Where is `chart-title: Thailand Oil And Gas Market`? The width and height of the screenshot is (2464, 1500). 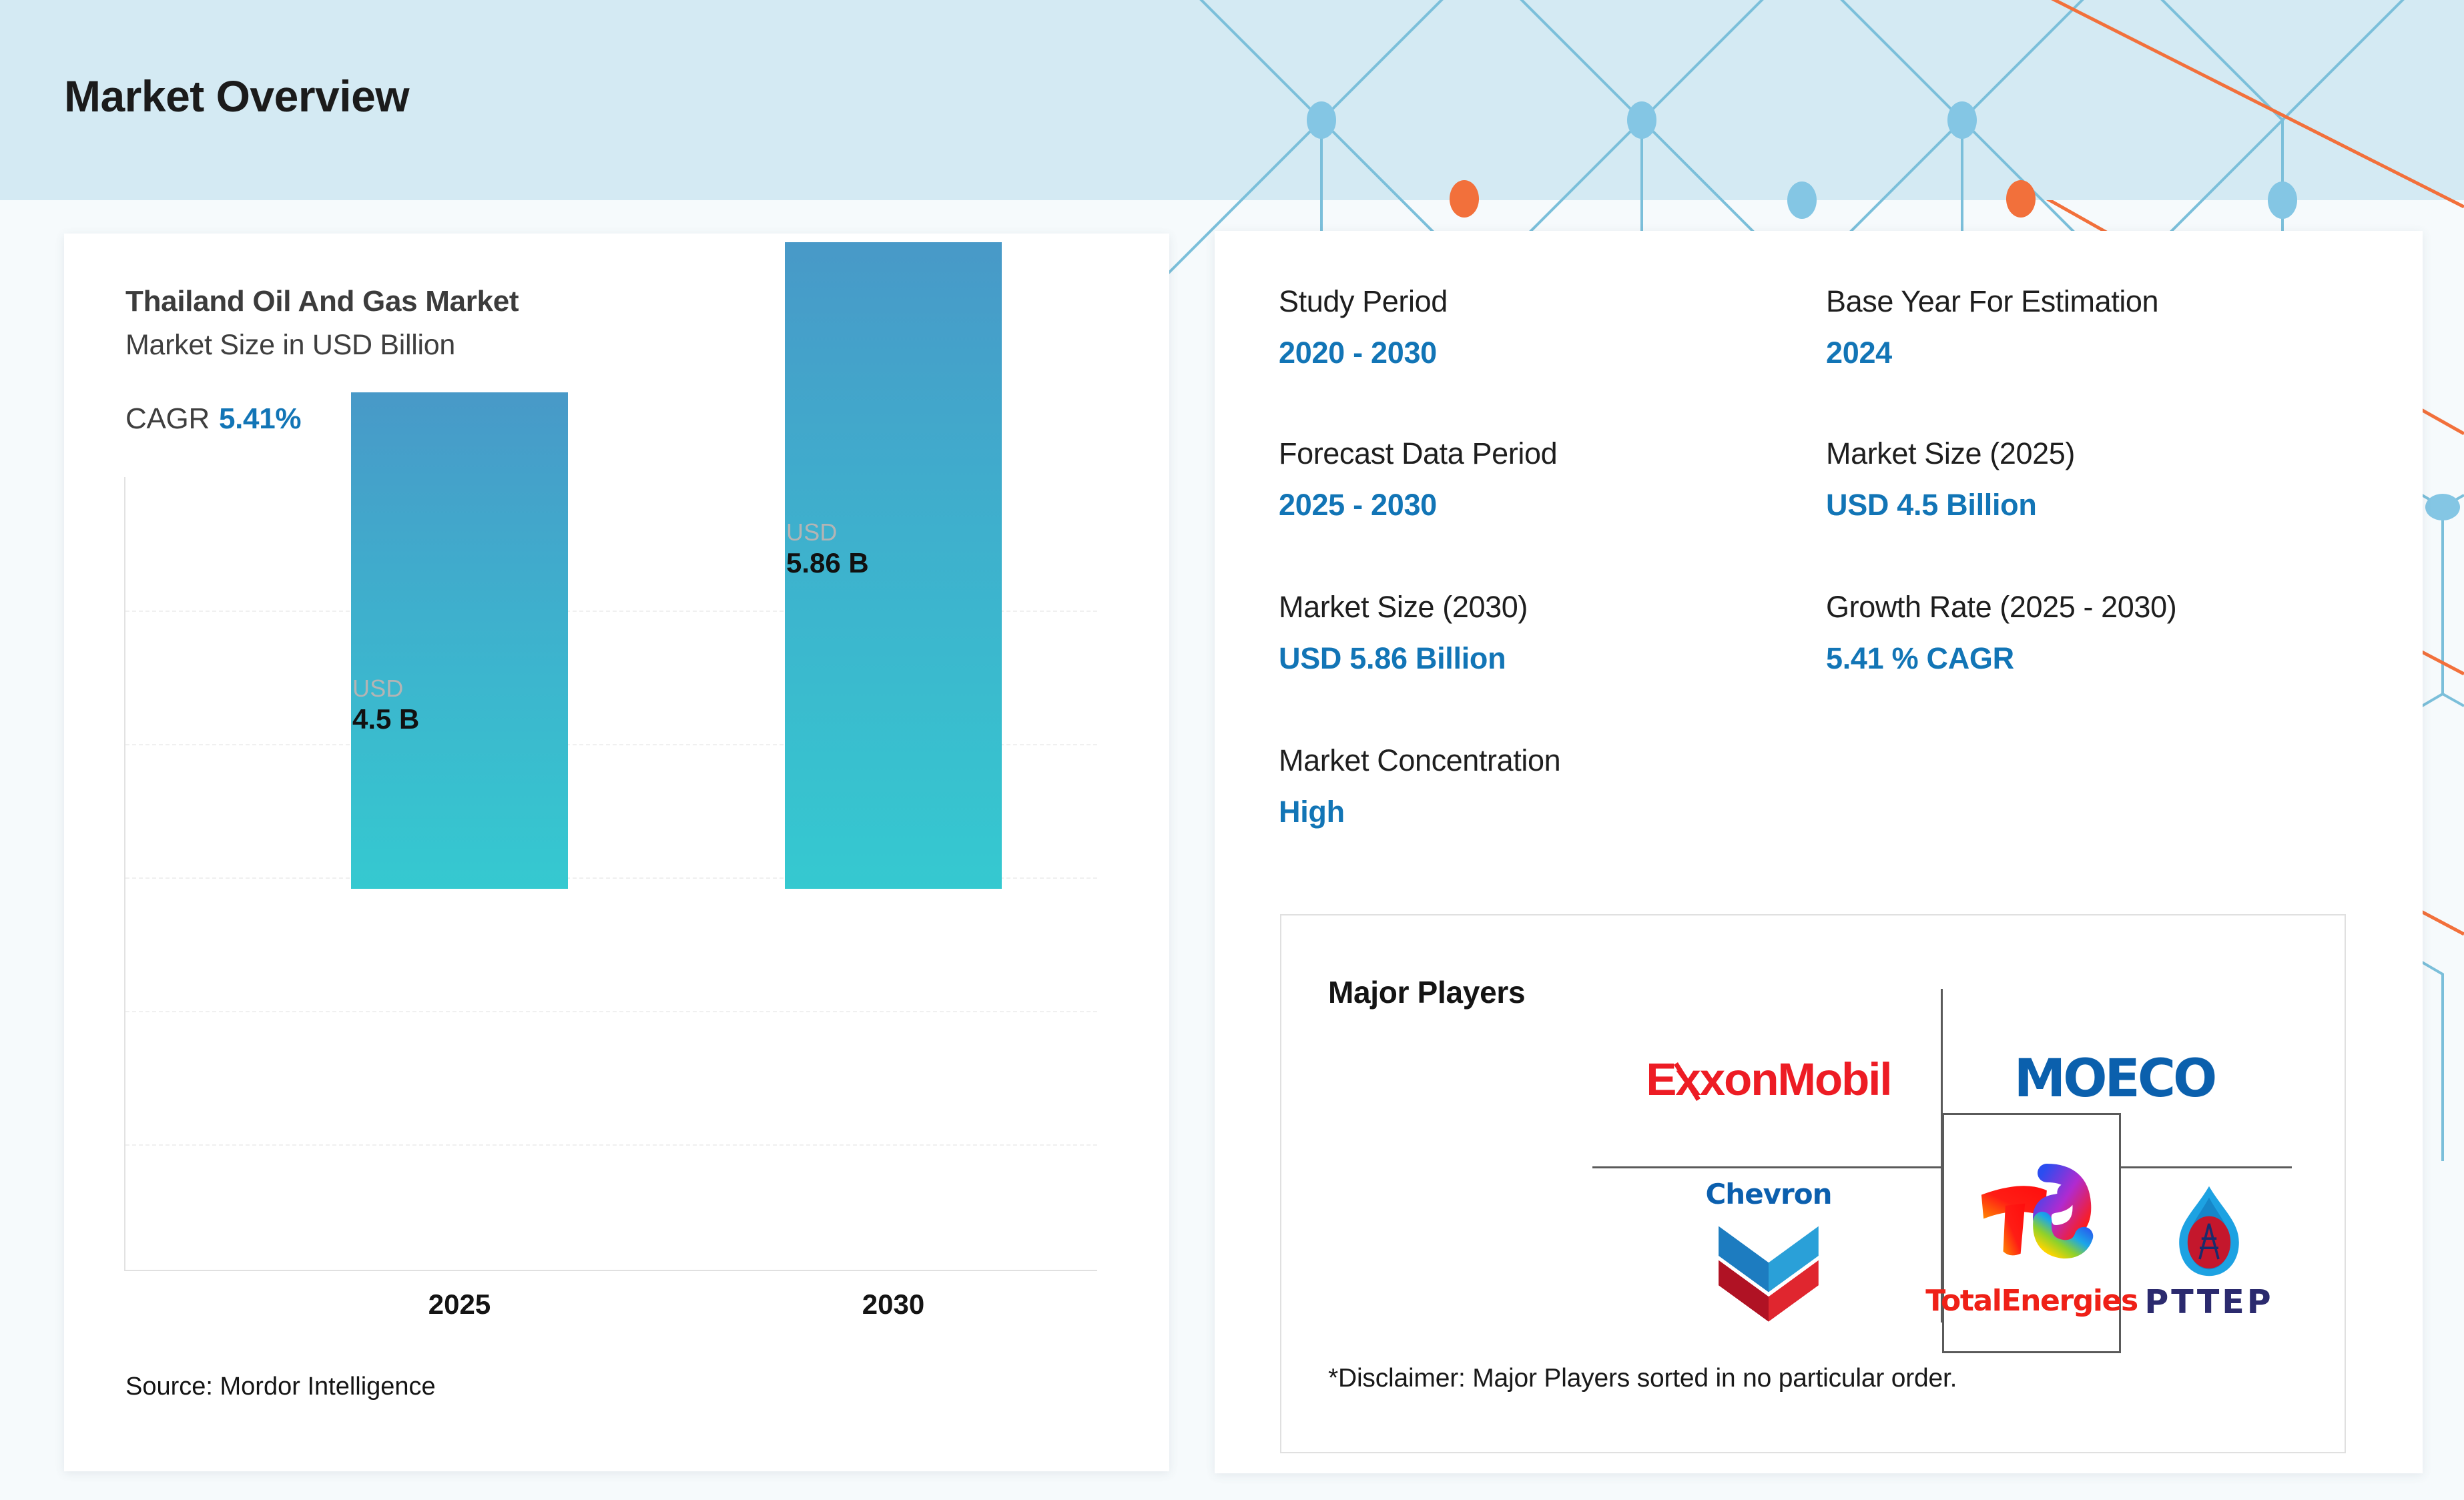 chart-title: Thailand Oil And Gas Market is located at coordinates (322, 301).